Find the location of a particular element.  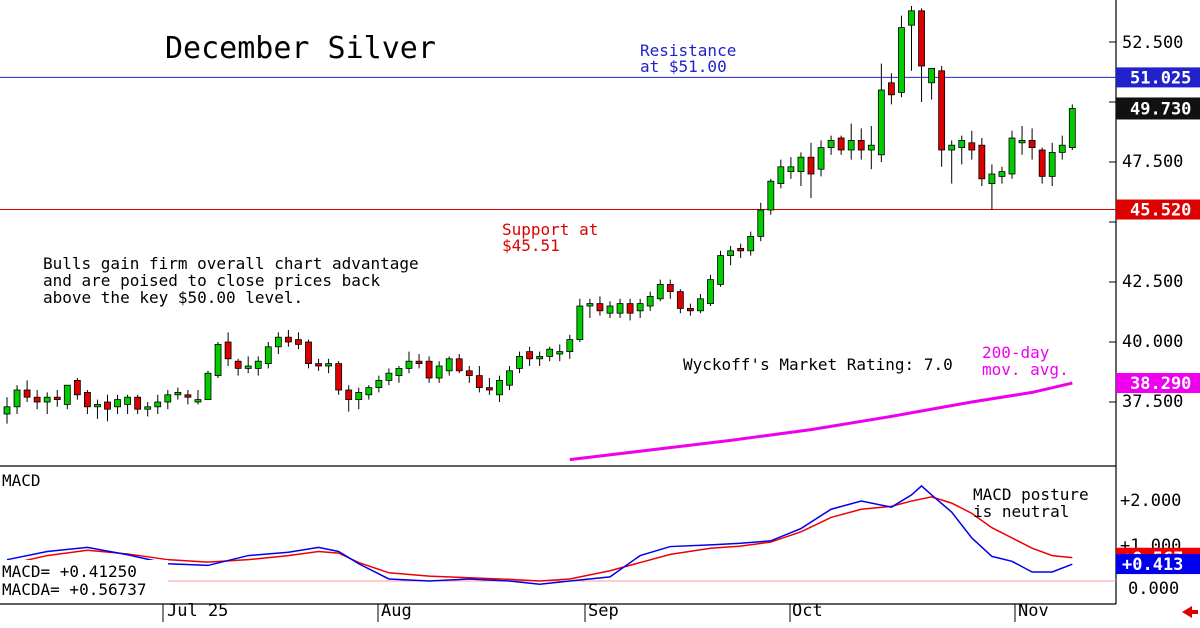

ma-tag is located at coordinates (1158, 383).